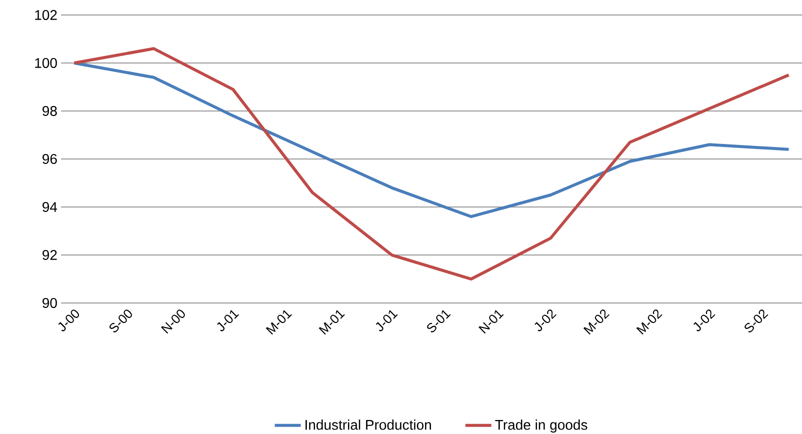 This screenshot has height=434, width=802. What do you see at coordinates (49, 111) in the screenshot?
I see `y-tick-label: 98` at bounding box center [49, 111].